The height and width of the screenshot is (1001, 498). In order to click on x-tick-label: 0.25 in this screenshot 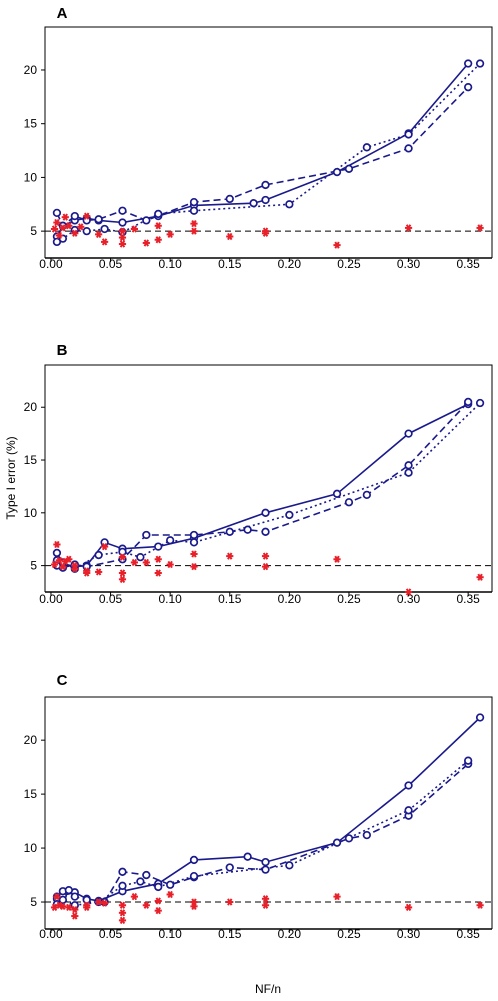, I will do `click(349, 934)`.